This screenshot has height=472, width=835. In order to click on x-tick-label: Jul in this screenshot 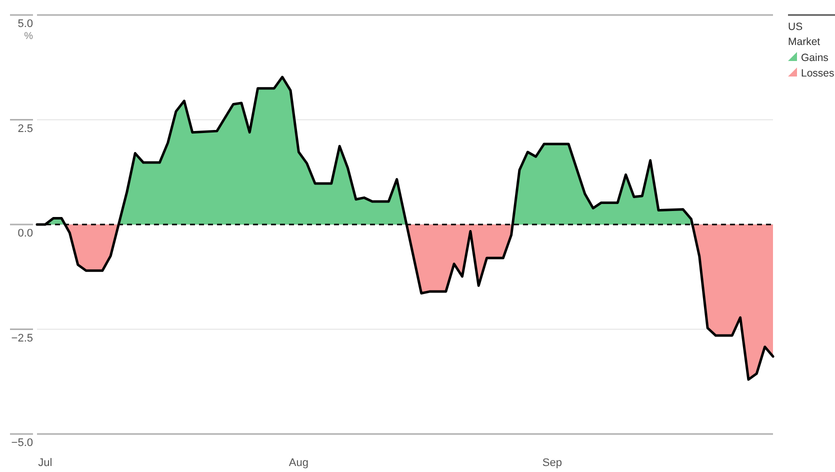, I will do `click(45, 463)`.